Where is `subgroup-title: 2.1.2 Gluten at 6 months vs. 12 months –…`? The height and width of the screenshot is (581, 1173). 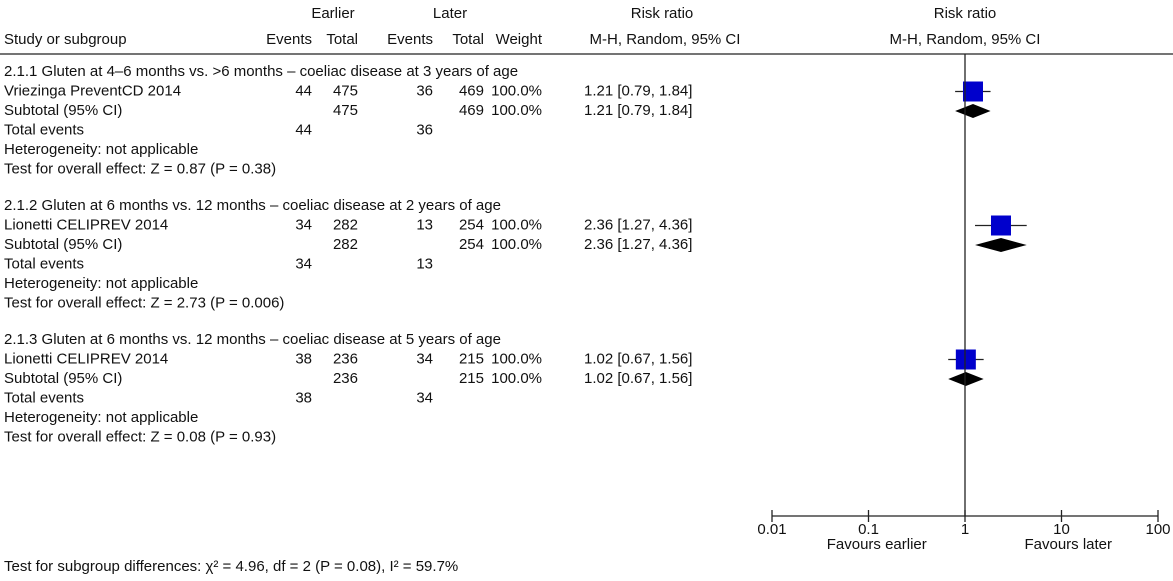 subgroup-title: 2.1.2 Gluten at 6 months vs. 12 months –… is located at coordinates (252, 205).